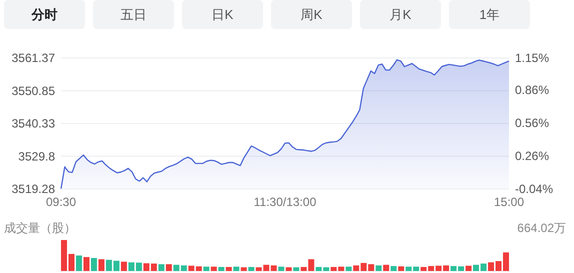  I want to click on text: 1年, so click(489, 14).